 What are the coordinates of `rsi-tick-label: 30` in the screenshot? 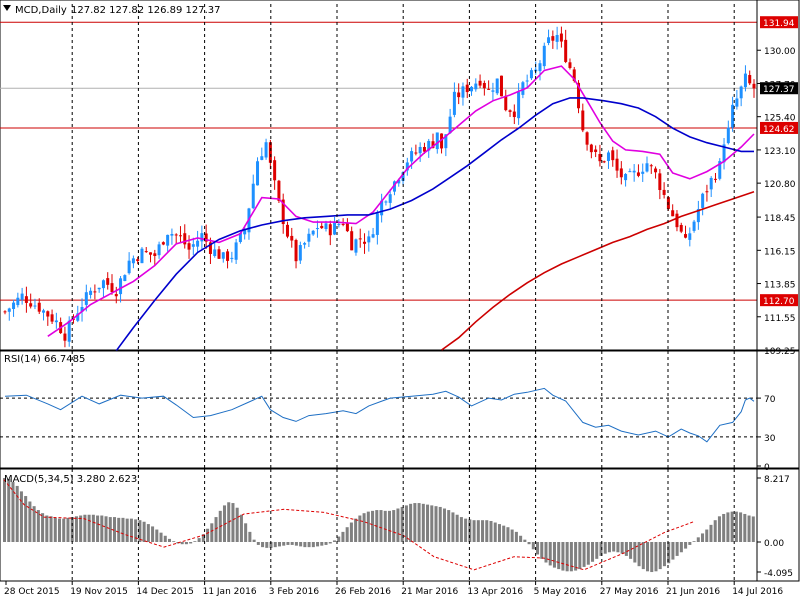 It's located at (770, 439).